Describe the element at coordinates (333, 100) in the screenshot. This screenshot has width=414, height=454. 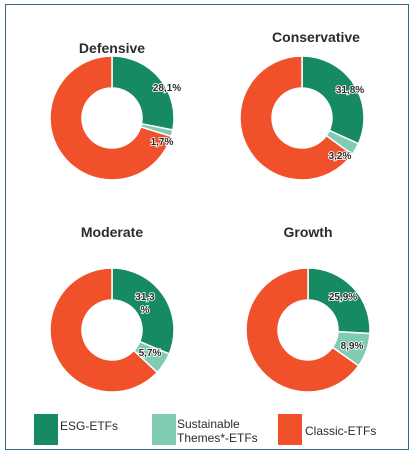
I see `donut-slice-conservative-esg` at that location.